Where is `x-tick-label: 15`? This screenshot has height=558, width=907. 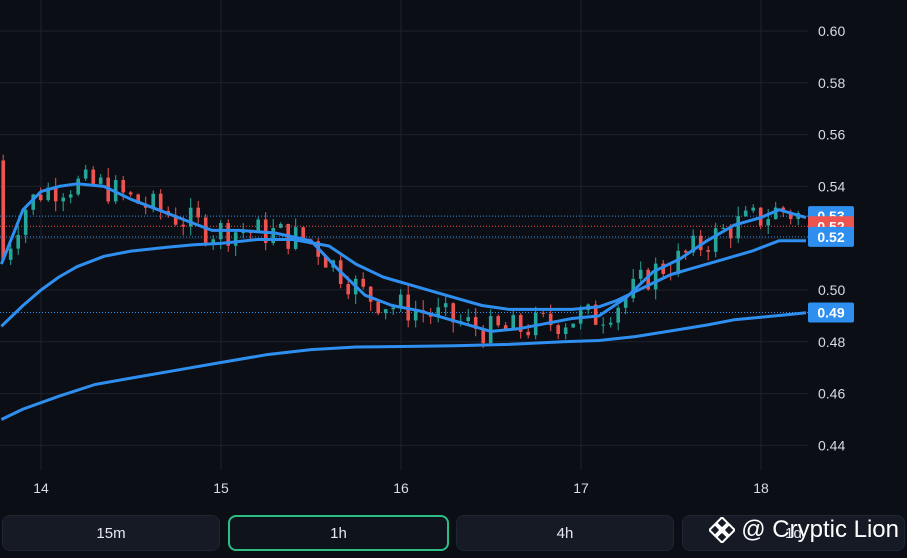
x-tick-label: 15 is located at coordinates (221, 488).